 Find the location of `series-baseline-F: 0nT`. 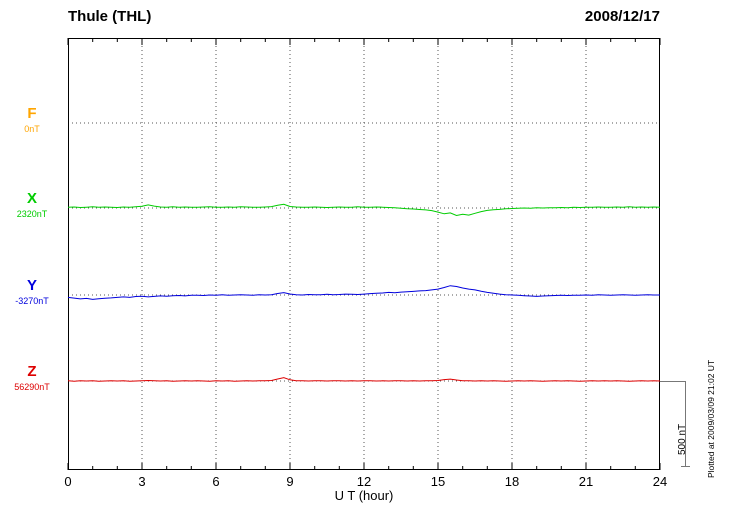

series-baseline-F: 0nT is located at coordinates (32, 129).